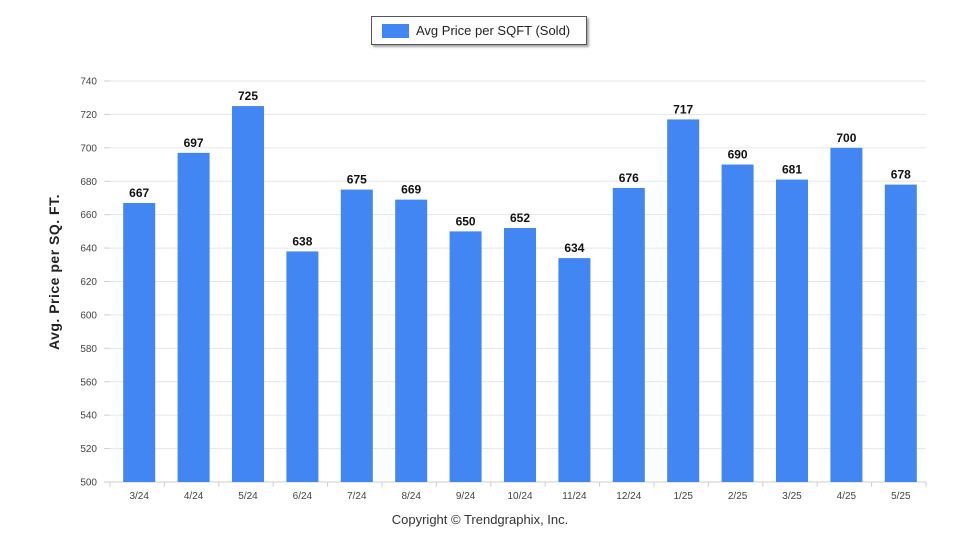 The height and width of the screenshot is (550, 960). Describe the element at coordinates (88, 382) in the screenshot. I see `y-tick-label: 560` at that location.